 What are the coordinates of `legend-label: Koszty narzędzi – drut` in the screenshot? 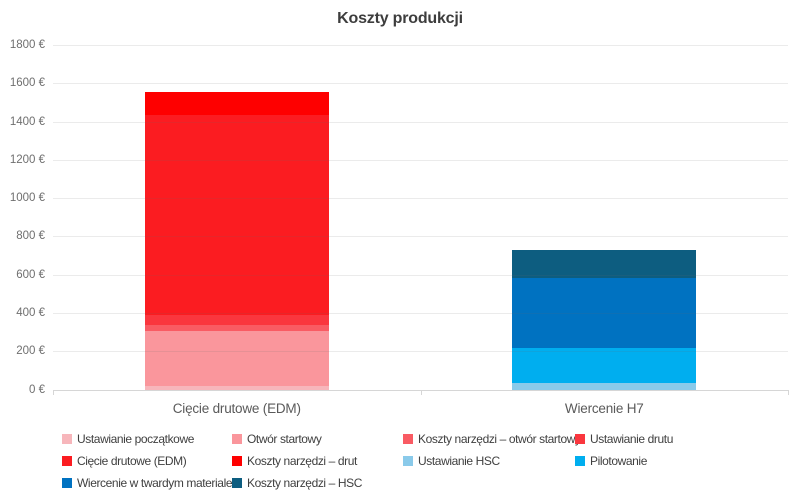 It's located at (302, 461).